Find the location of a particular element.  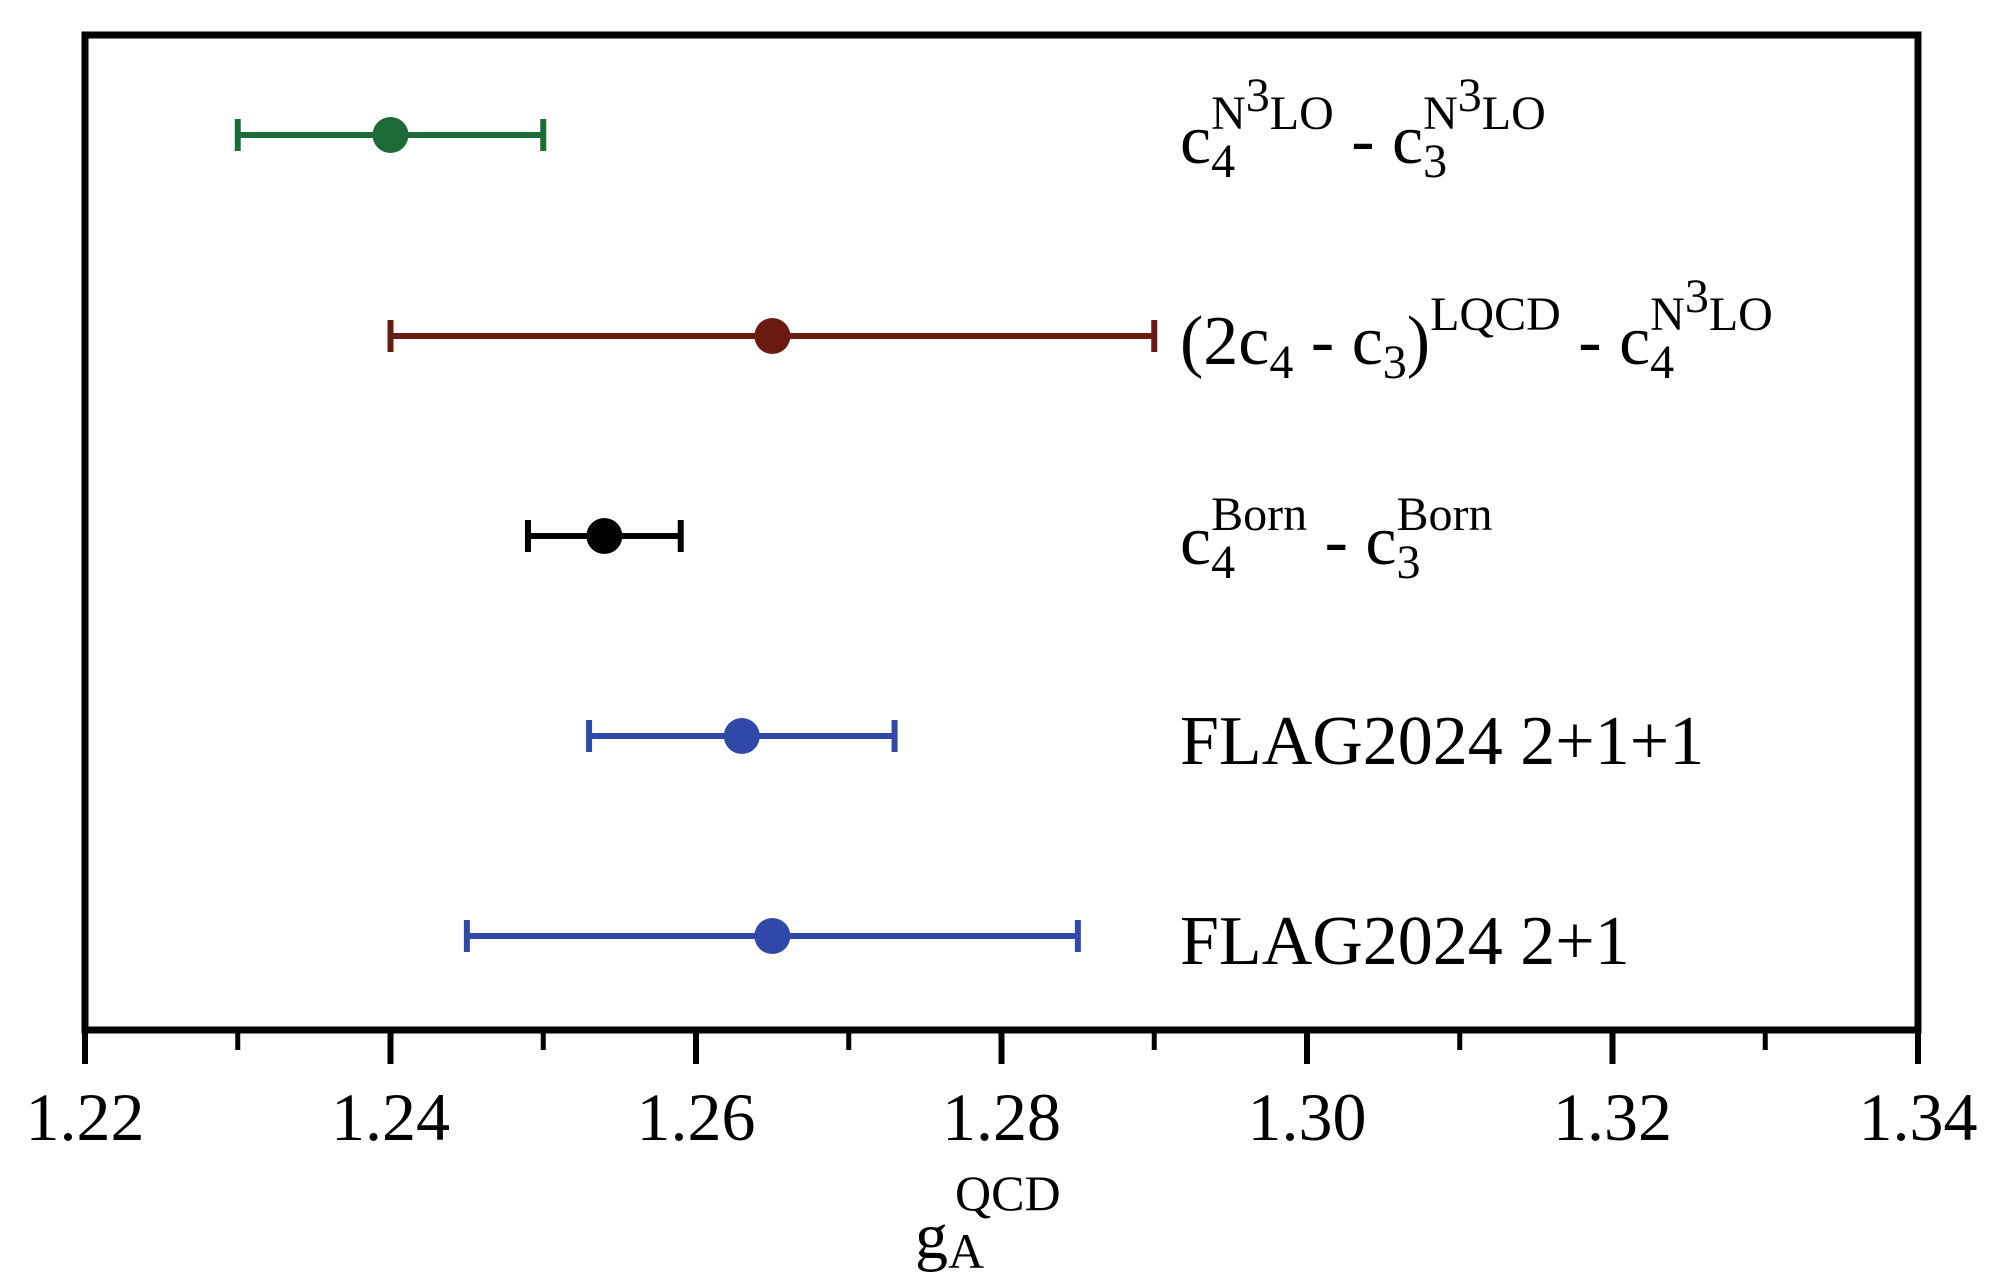

x-tick-label: 1.32 is located at coordinates (1612, 1117).